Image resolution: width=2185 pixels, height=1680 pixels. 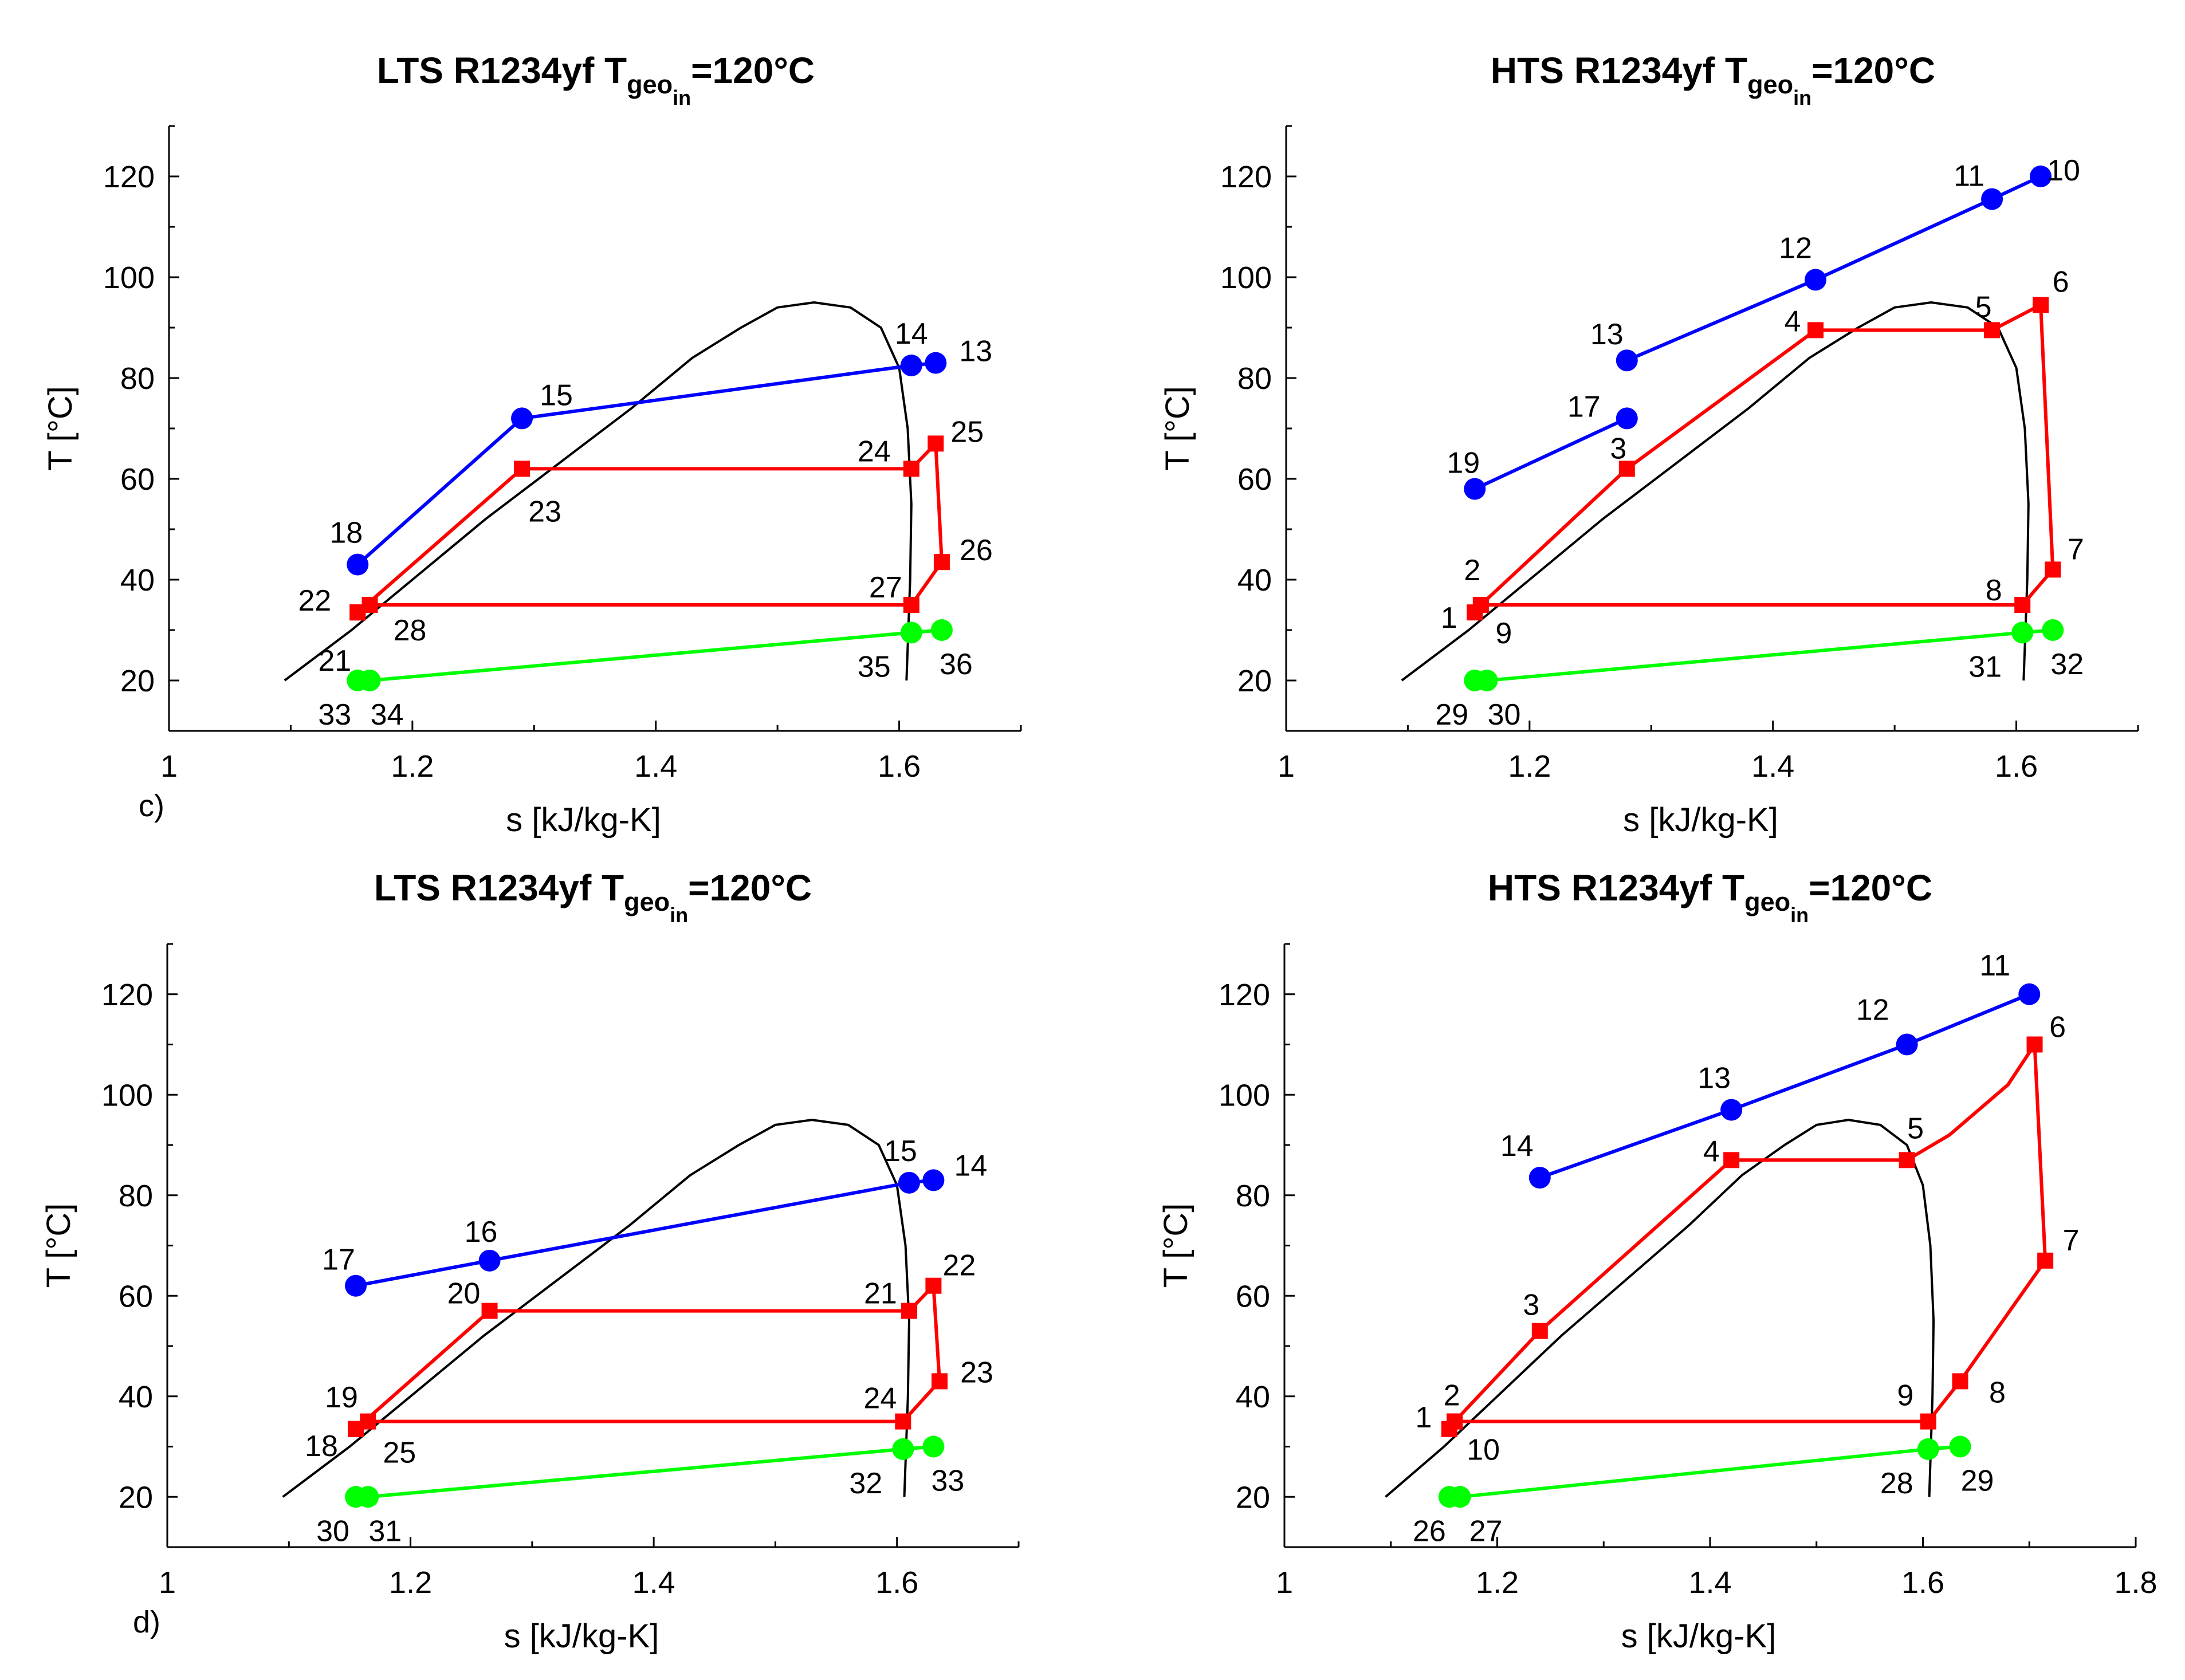 I want to click on y-tick-label: 60, so click(x=1253, y=1296).